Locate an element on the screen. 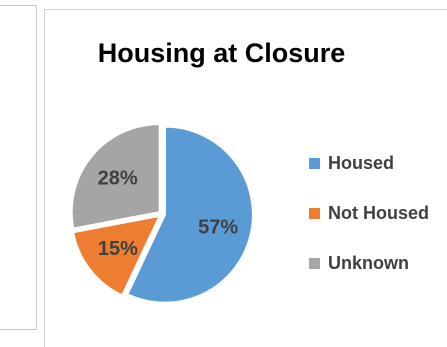 The height and width of the screenshot is (347, 447). pie-slice-housed is located at coordinates (190, 214).